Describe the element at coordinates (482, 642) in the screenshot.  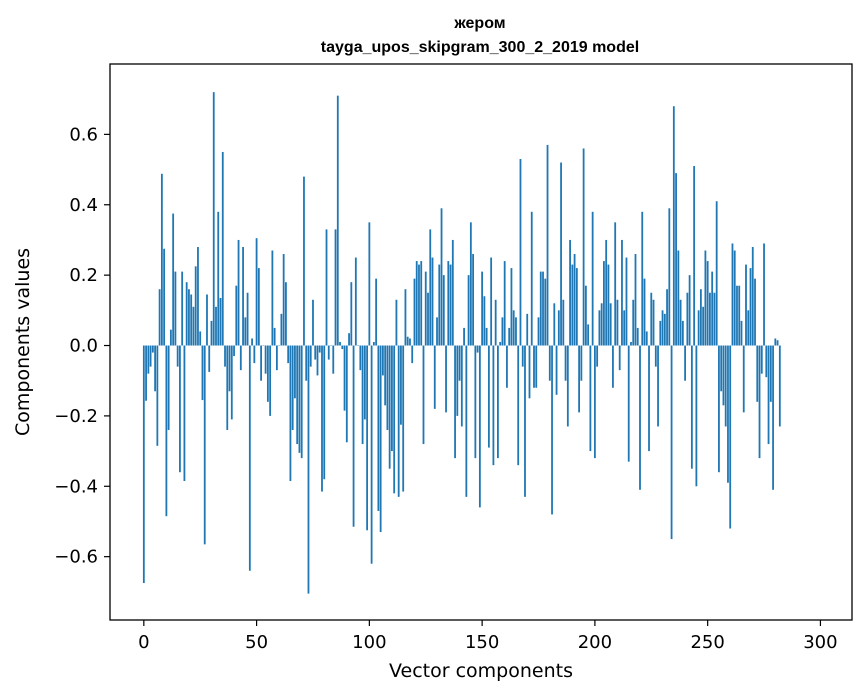
I see `x-tick-label: 150` at that location.